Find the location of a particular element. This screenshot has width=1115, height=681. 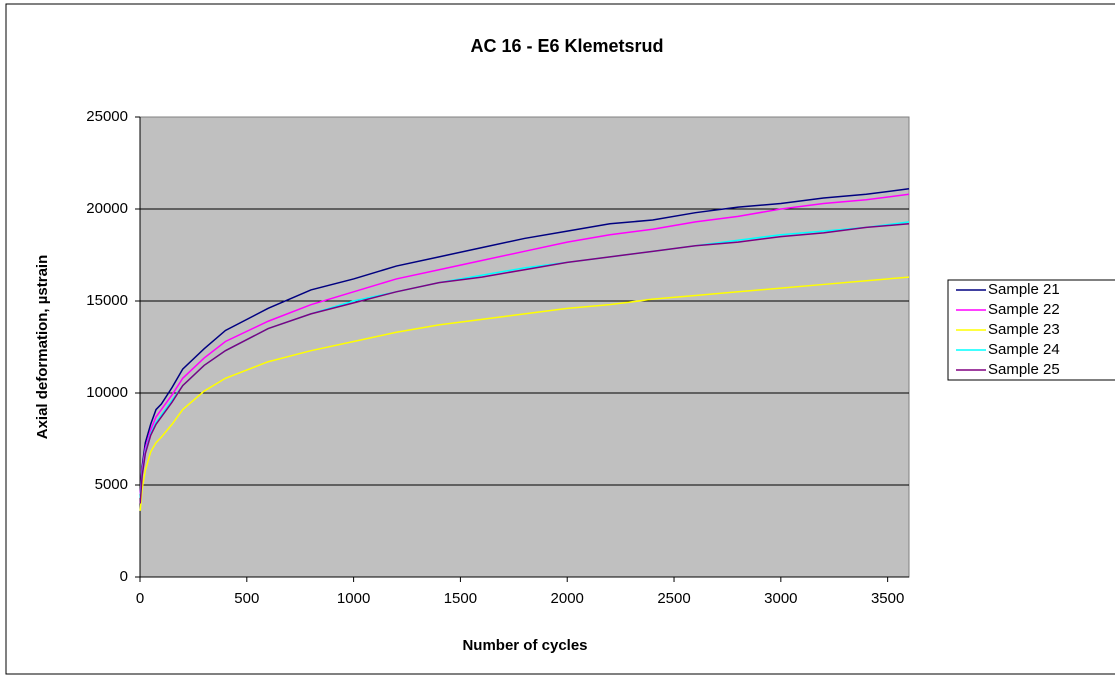

x-tick-label: 0 is located at coordinates (140, 598).